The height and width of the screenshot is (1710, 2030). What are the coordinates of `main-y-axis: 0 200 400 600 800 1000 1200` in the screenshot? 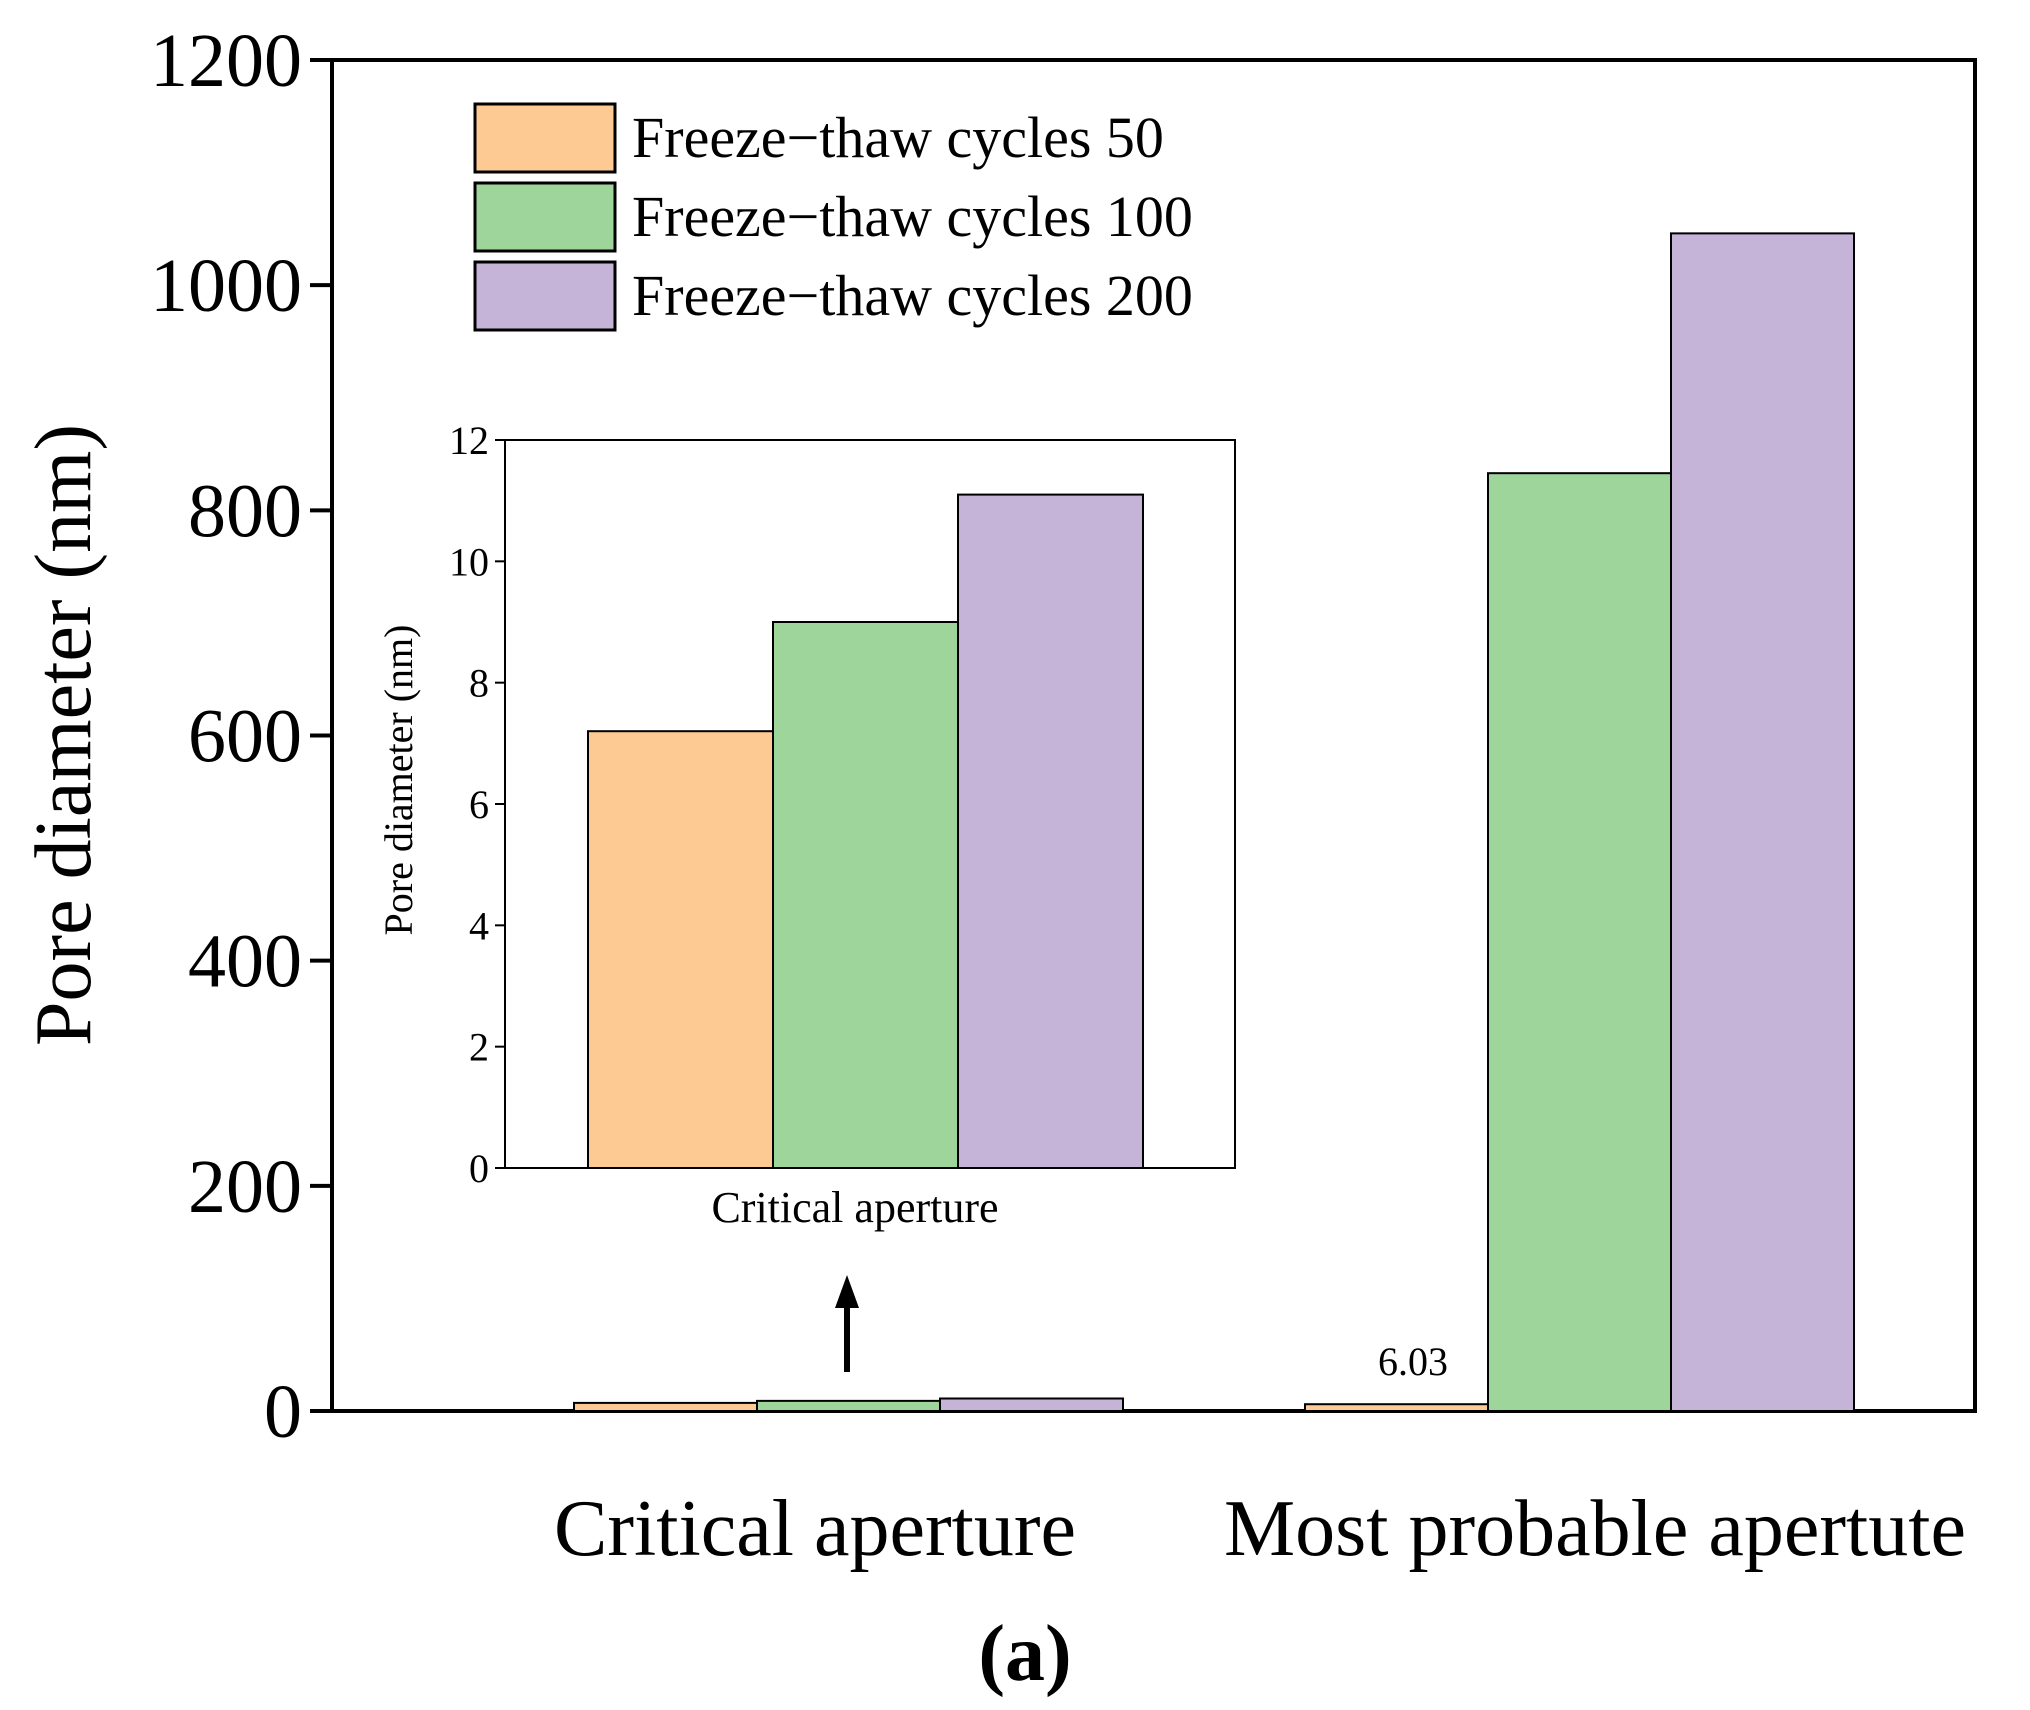 It's located at (241, 736).